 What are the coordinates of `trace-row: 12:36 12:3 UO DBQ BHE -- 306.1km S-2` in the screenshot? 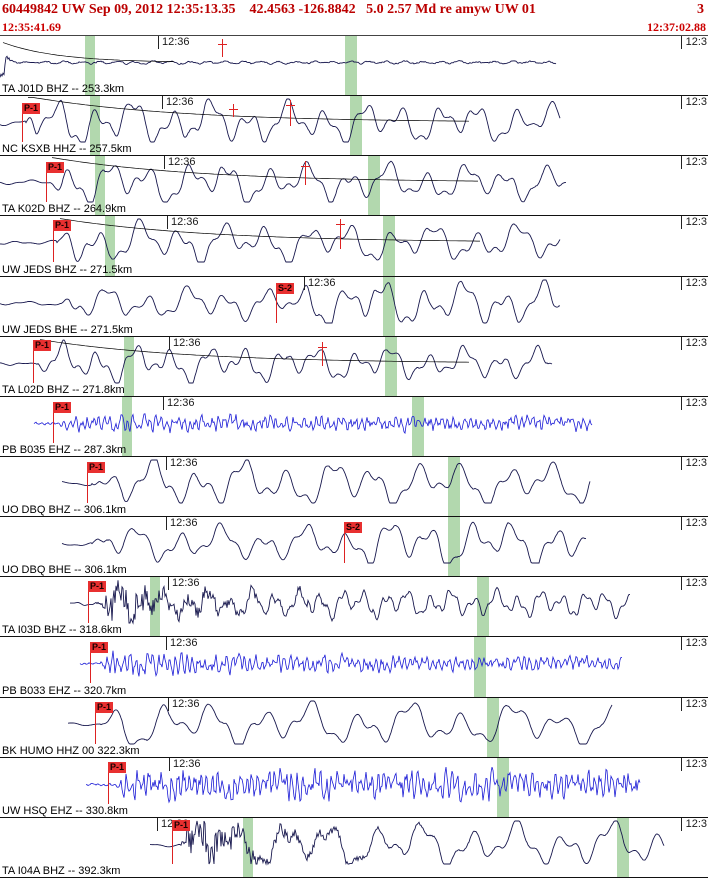 It's located at (354, 547).